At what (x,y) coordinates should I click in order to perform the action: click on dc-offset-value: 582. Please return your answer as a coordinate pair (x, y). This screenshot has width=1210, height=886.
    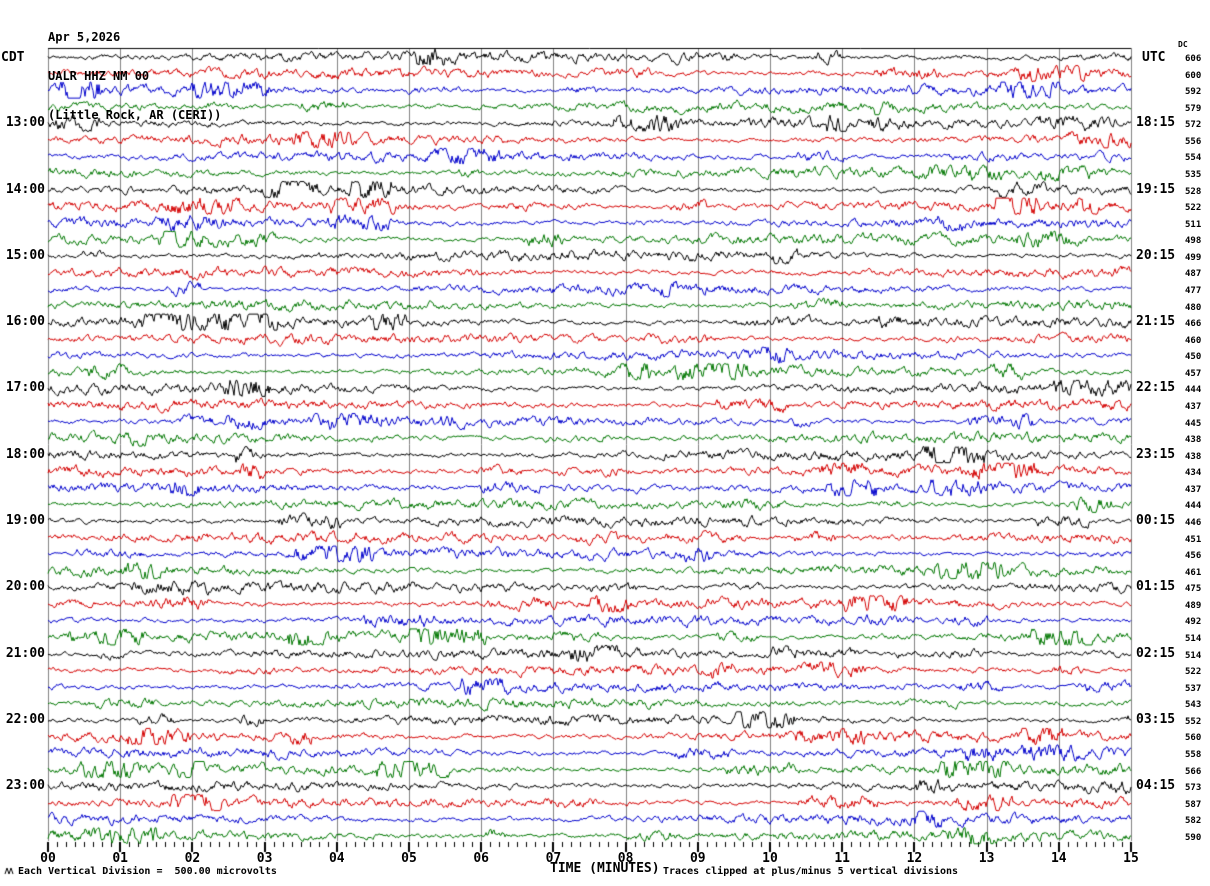
    Looking at the image, I should click on (1193, 821).